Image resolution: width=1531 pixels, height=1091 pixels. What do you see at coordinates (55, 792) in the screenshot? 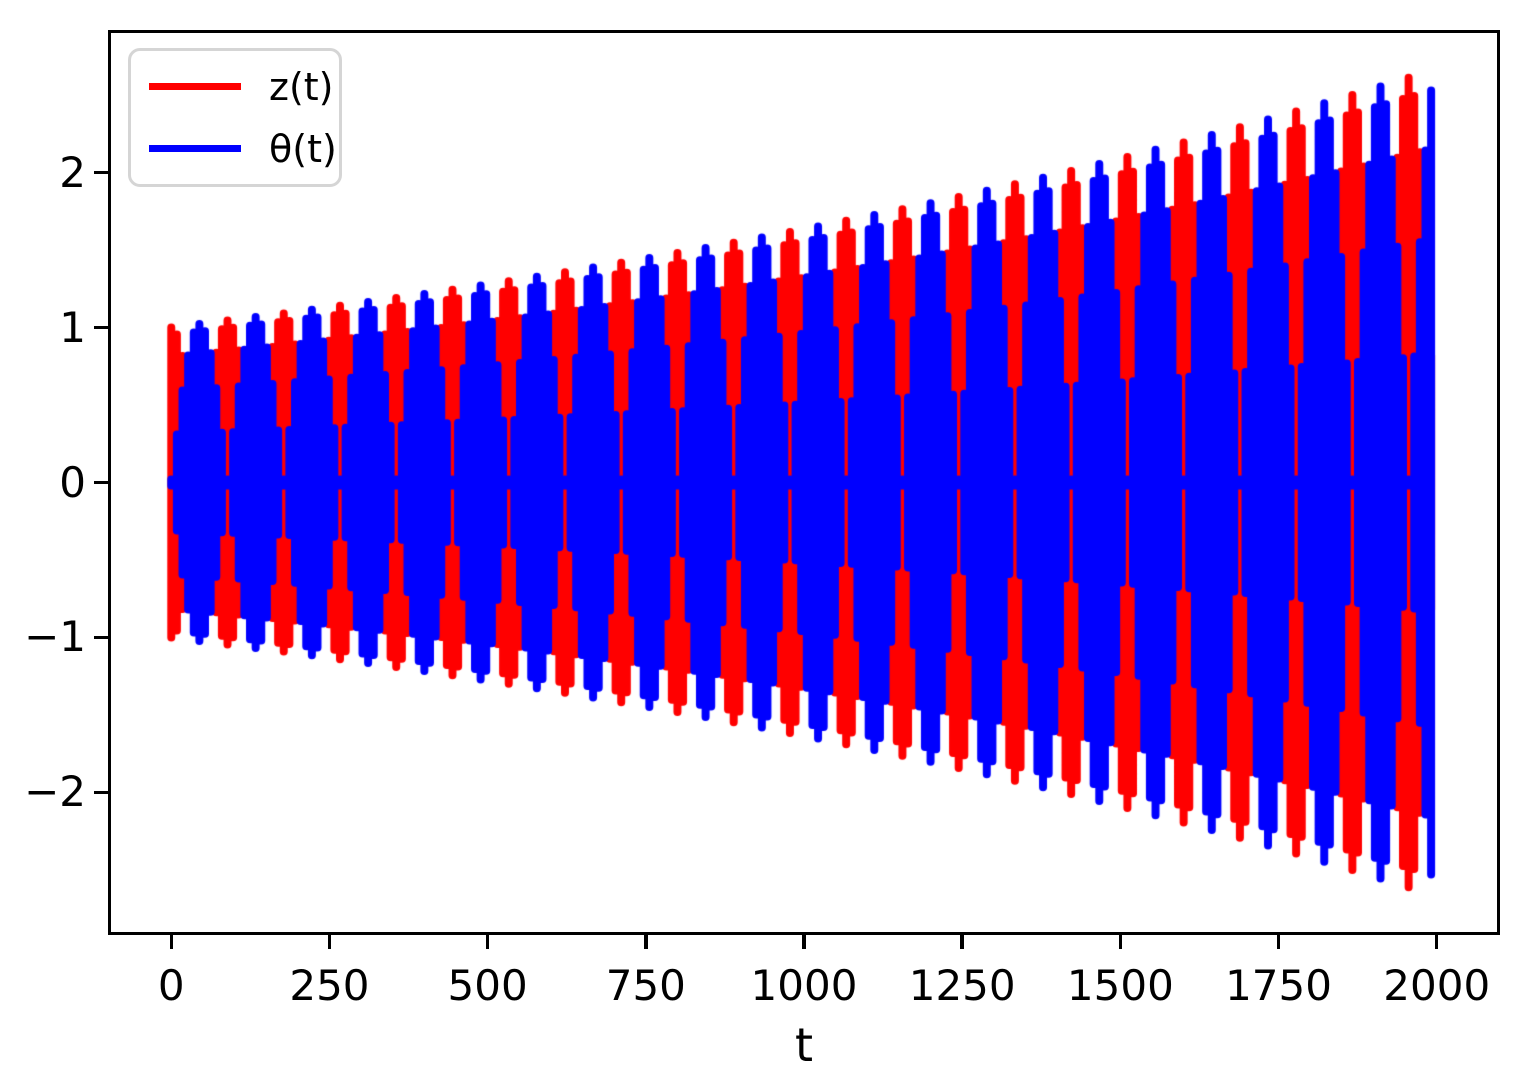
I see `y-tick-label: −2` at bounding box center [55, 792].